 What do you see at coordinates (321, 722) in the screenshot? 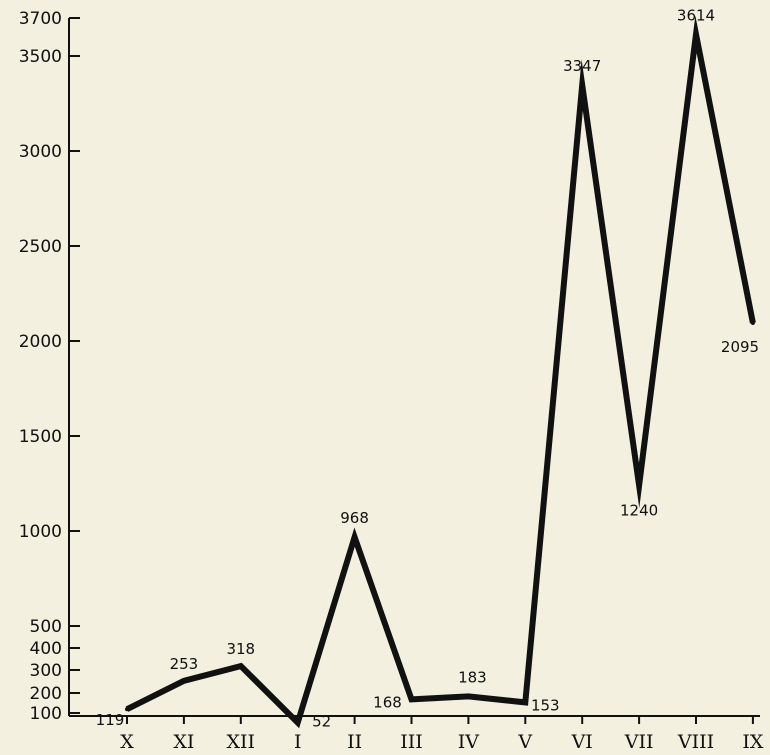
I see `data-label: 52` at bounding box center [321, 722].